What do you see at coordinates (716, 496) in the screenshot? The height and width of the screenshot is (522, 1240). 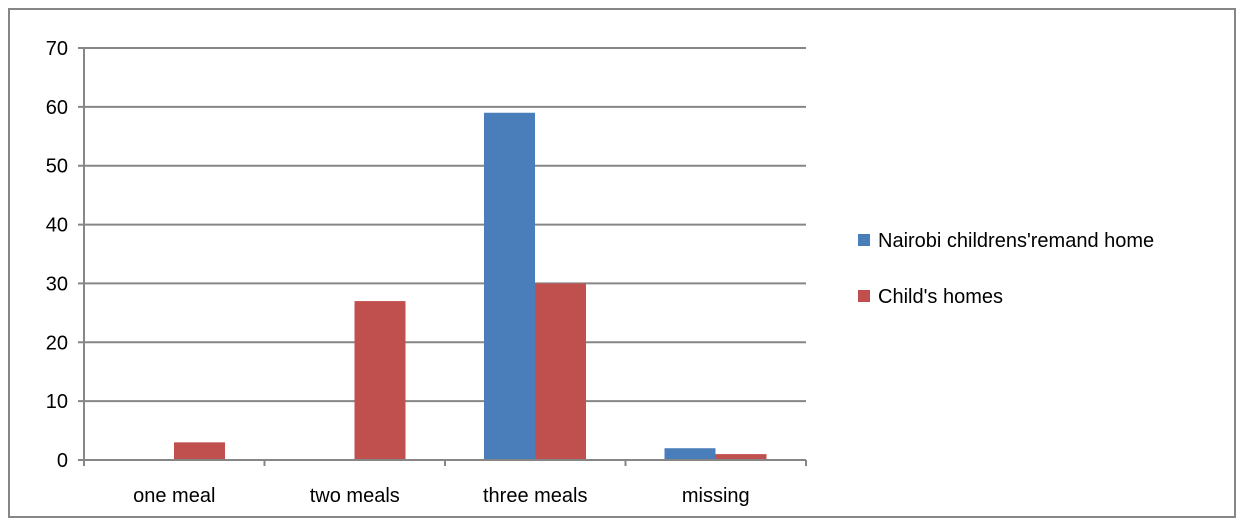 I see `x-tick-label: missing` at bounding box center [716, 496].